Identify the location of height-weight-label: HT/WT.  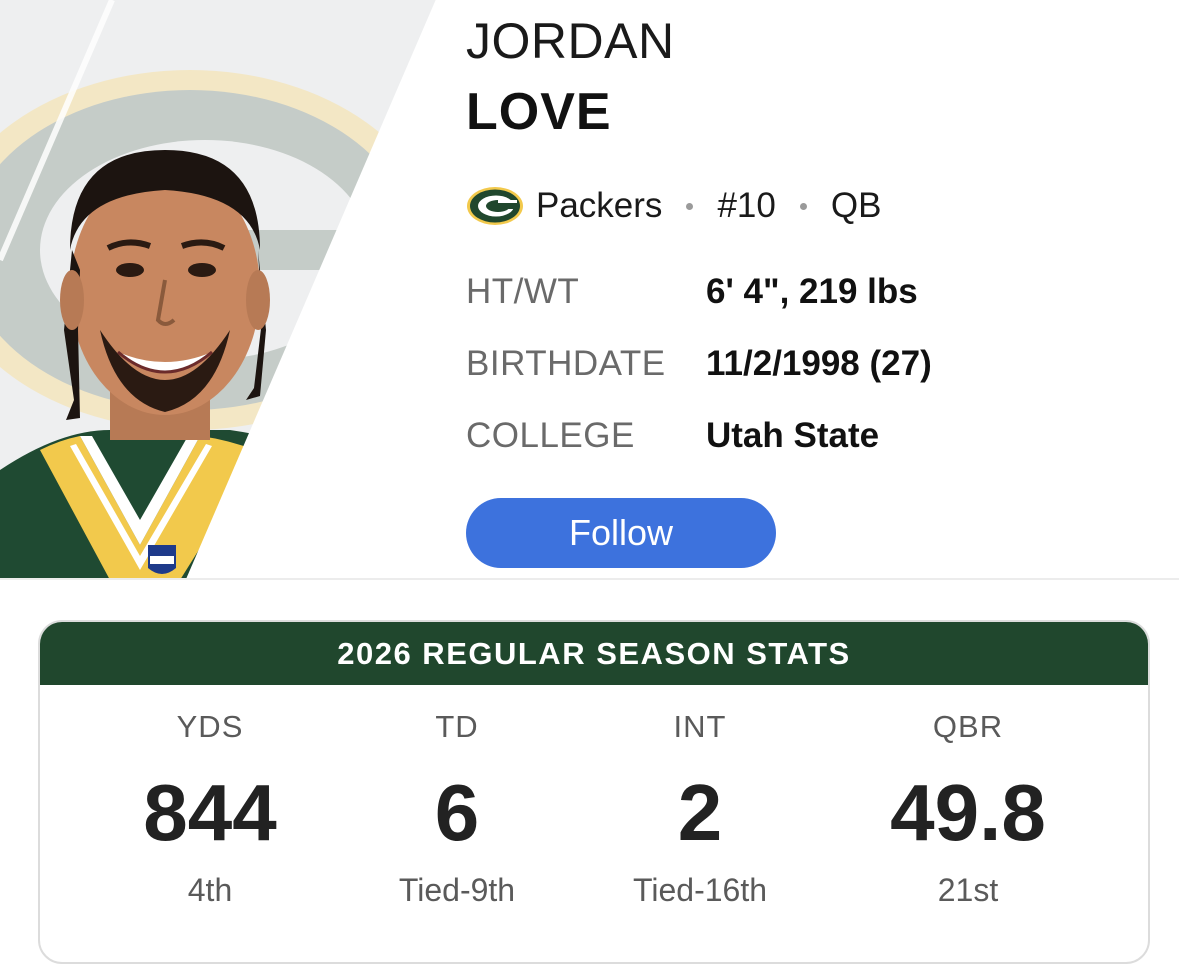
(523, 291).